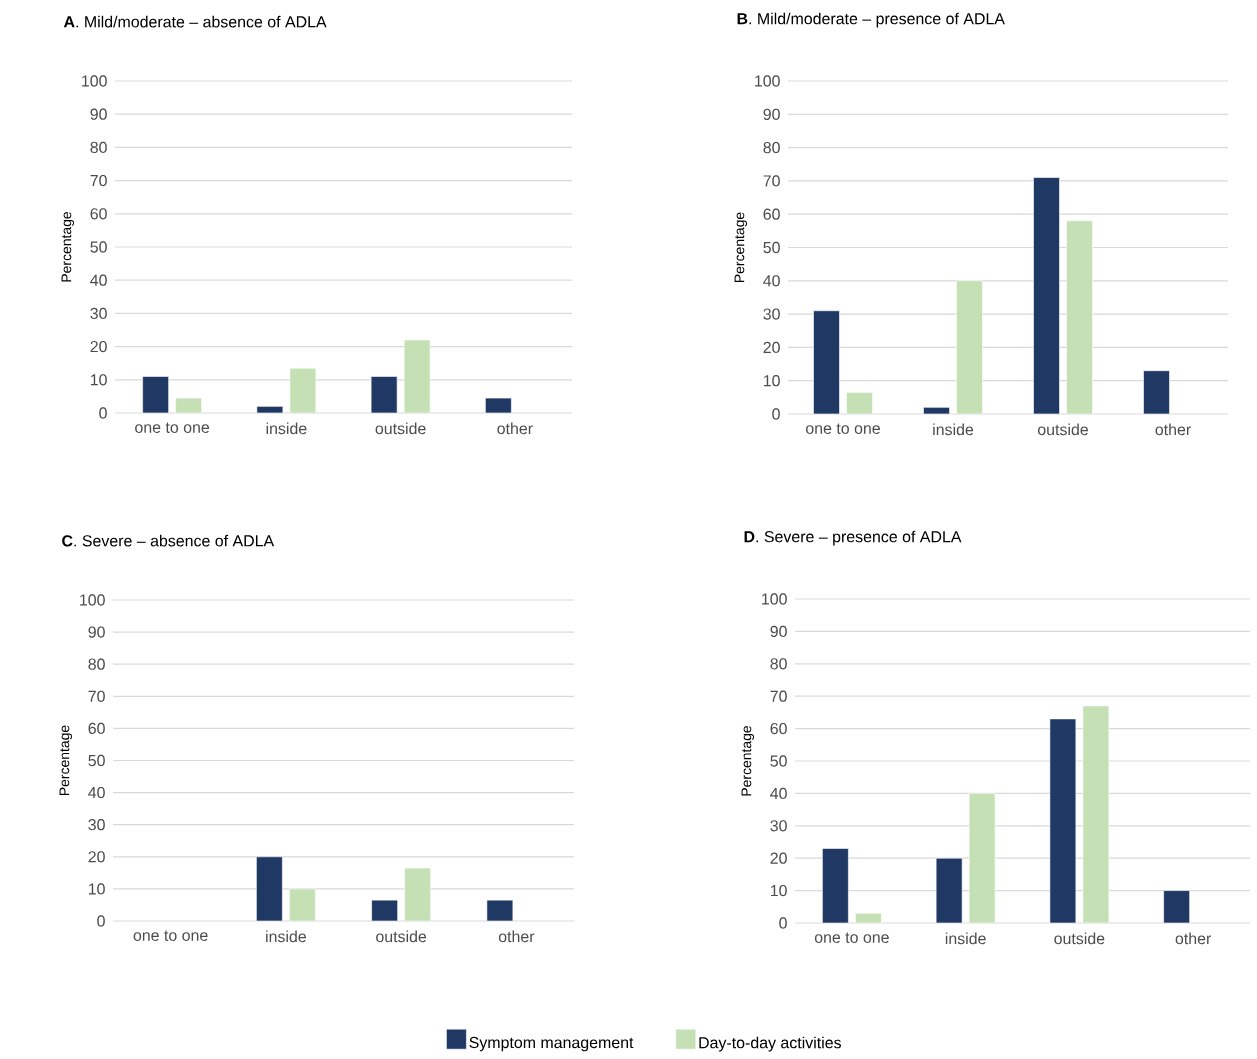 The image size is (1257, 1059). Describe the element at coordinates (551, 1044) in the screenshot. I see `legend-label: Symptom management` at that location.